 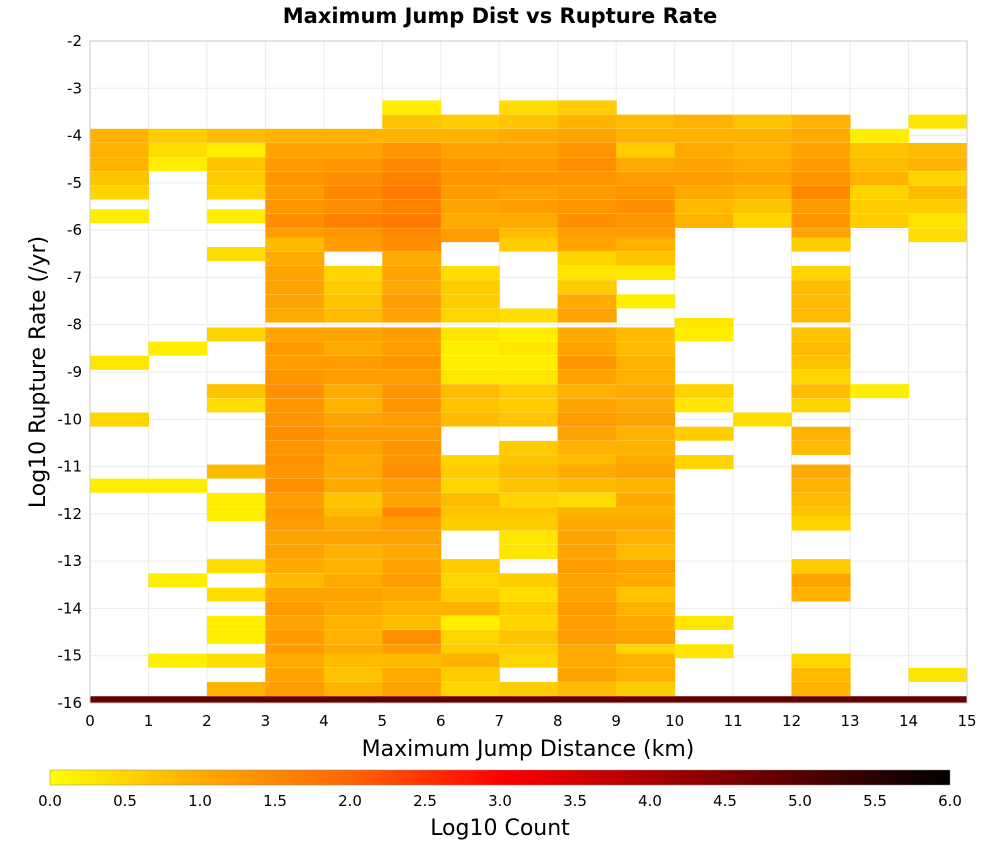 I want to click on x-tick-label: 11, so click(x=733, y=721).